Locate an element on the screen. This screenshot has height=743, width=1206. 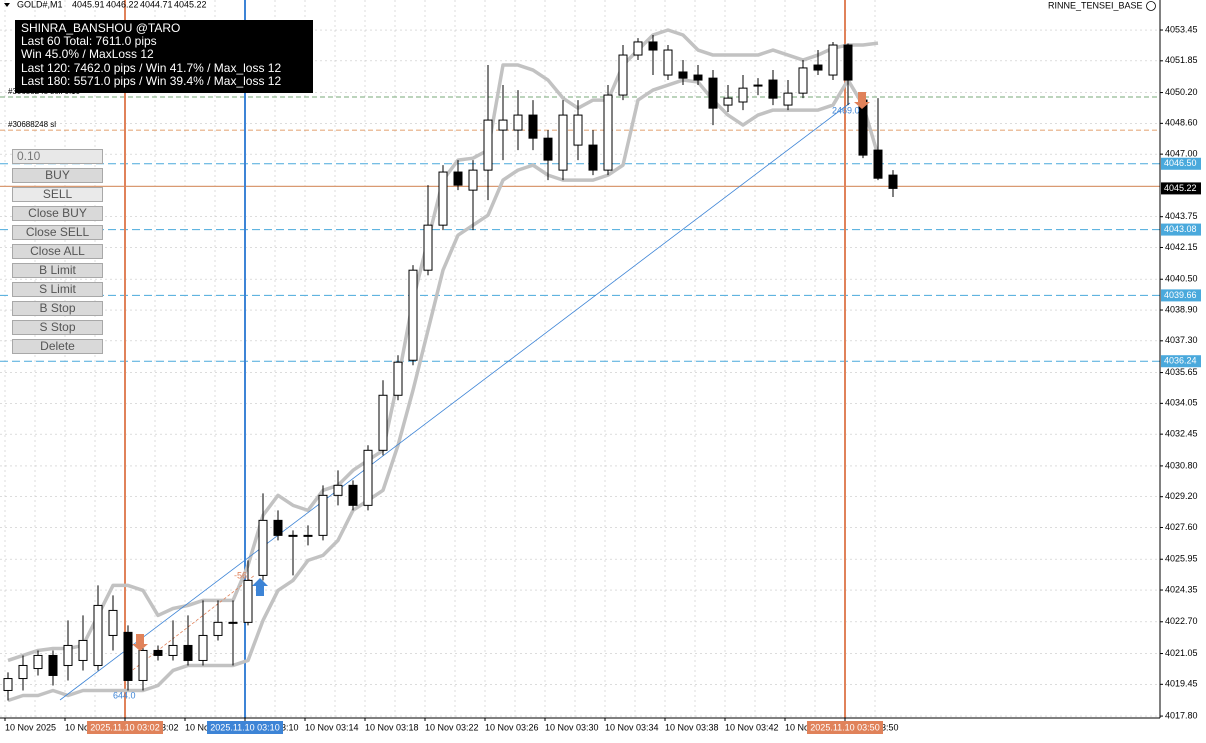
y-tick-label: 4022.70 is located at coordinates (1181, 621).